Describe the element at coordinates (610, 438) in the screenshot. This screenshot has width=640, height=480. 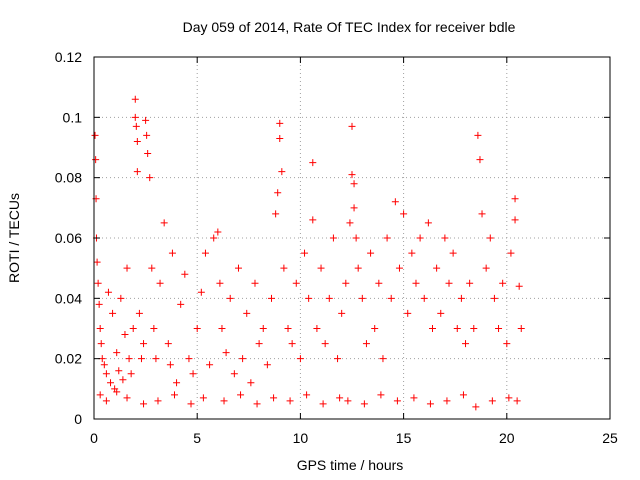
I see `x-tick-label: 25` at that location.